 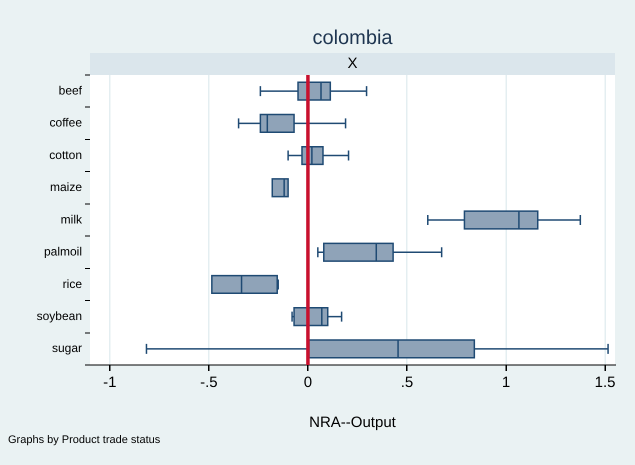 What do you see at coordinates (209, 383) in the screenshot?
I see `x-tick-label: -.5` at bounding box center [209, 383].